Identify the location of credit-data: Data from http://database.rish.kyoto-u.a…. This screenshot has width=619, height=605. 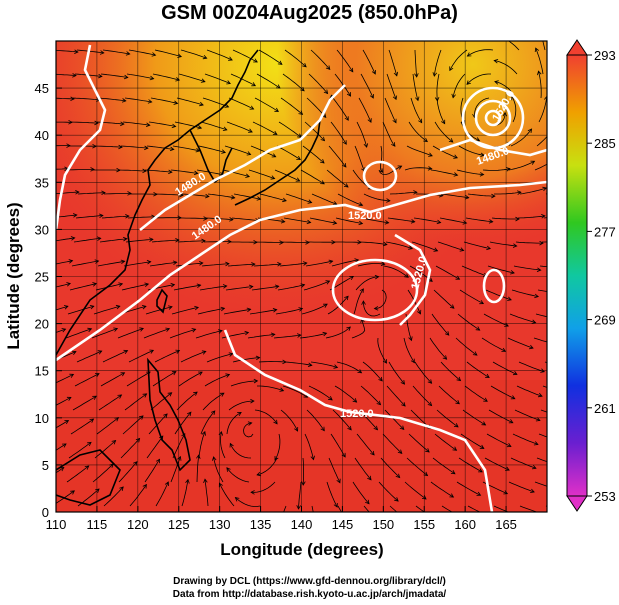
(309, 594).